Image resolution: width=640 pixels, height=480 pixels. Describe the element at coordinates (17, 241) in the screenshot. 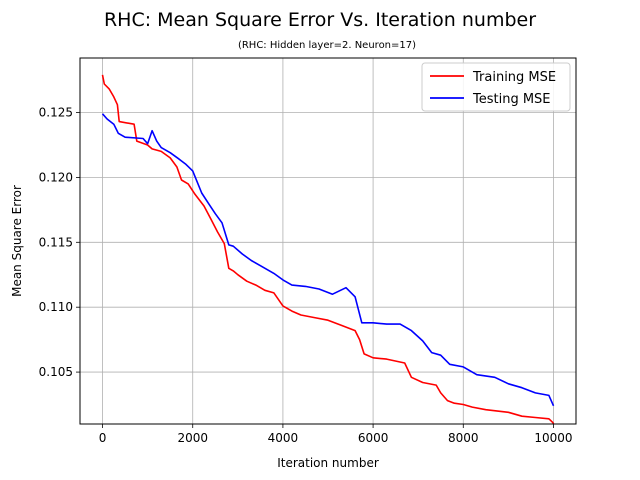

I see `y-axis-label: Mean Square Error` at that location.